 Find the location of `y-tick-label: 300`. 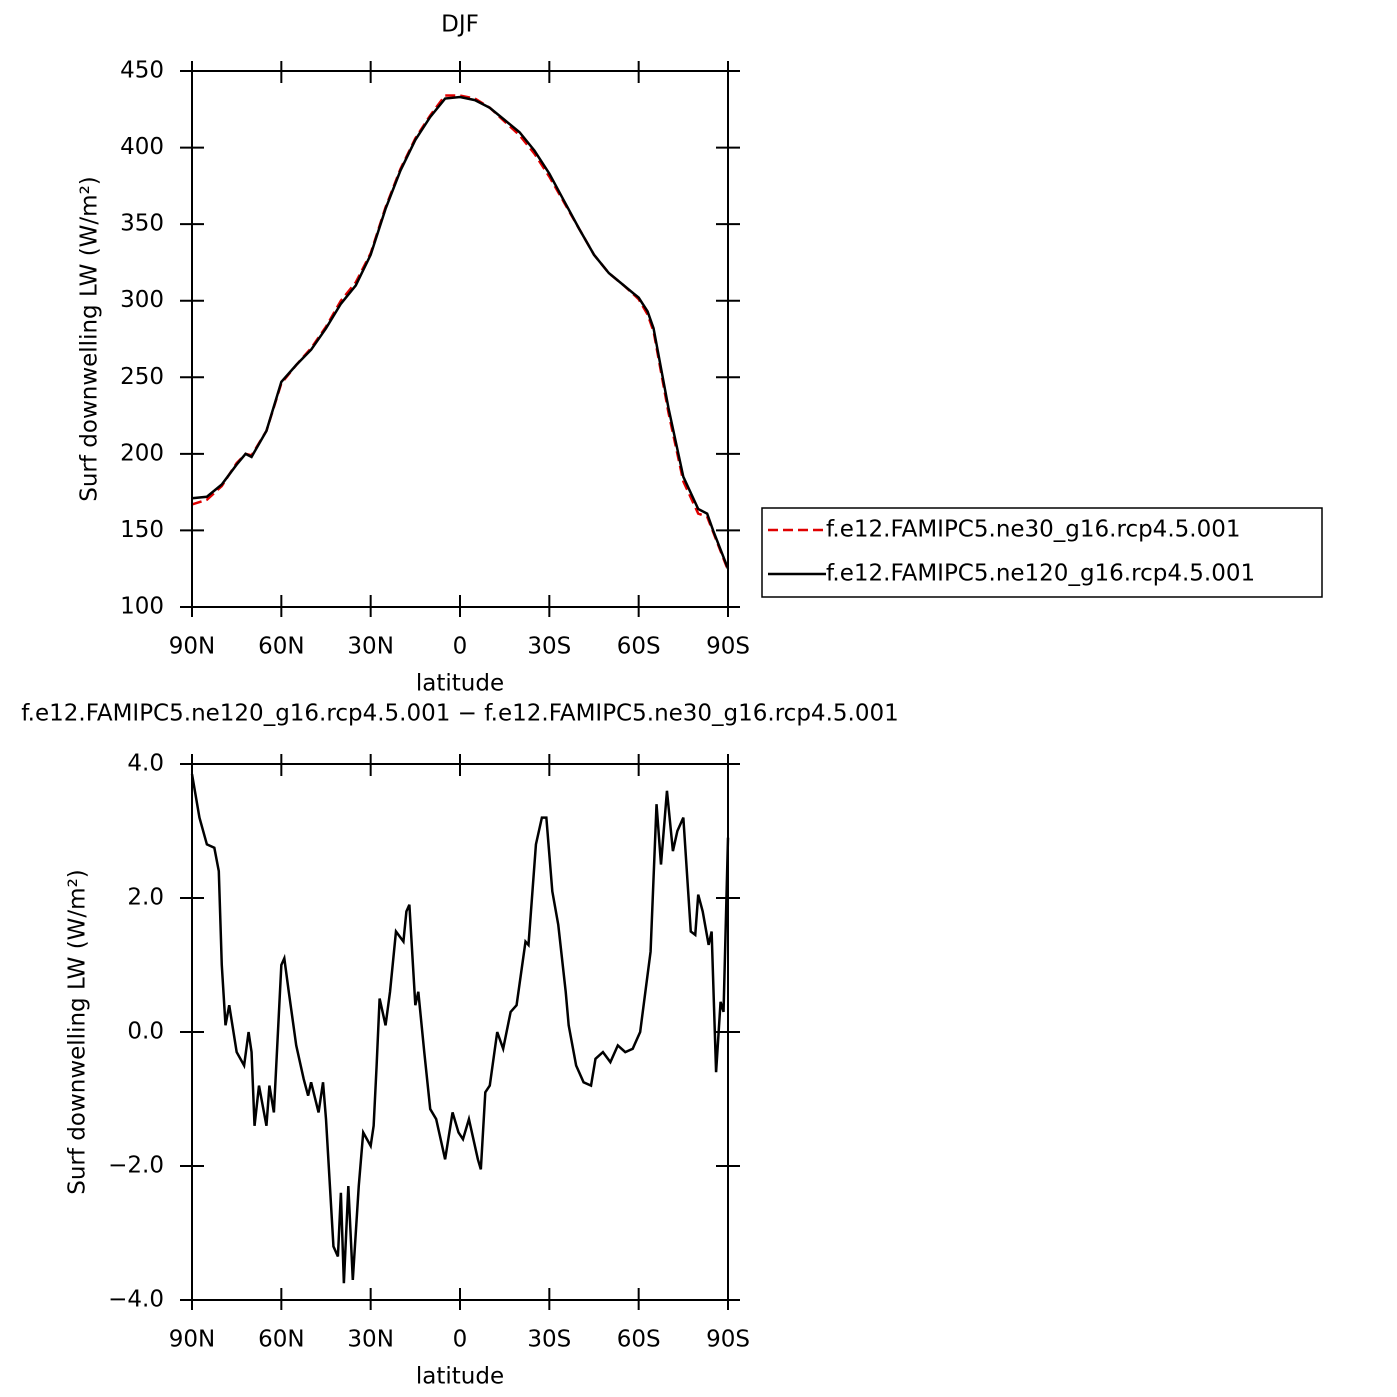

y-tick-label: 300 is located at coordinates (142, 300).